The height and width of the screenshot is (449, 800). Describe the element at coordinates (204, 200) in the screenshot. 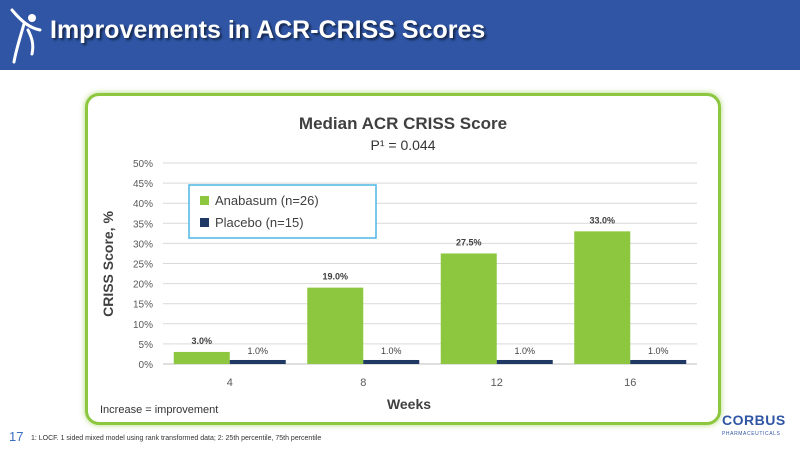

I see `legend-swatch-anabasum` at that location.